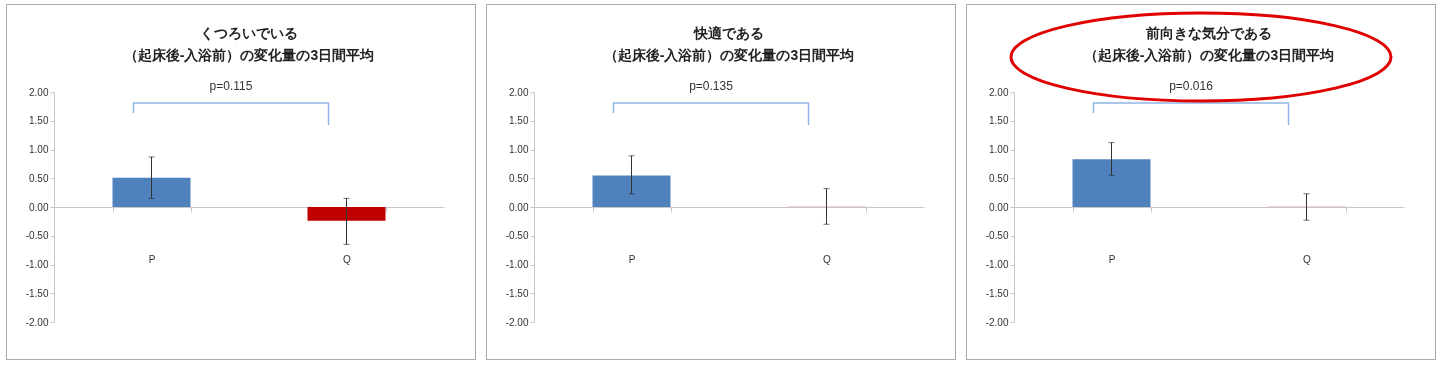  I want to click on annotation: p=0.016, so click(1191, 86).